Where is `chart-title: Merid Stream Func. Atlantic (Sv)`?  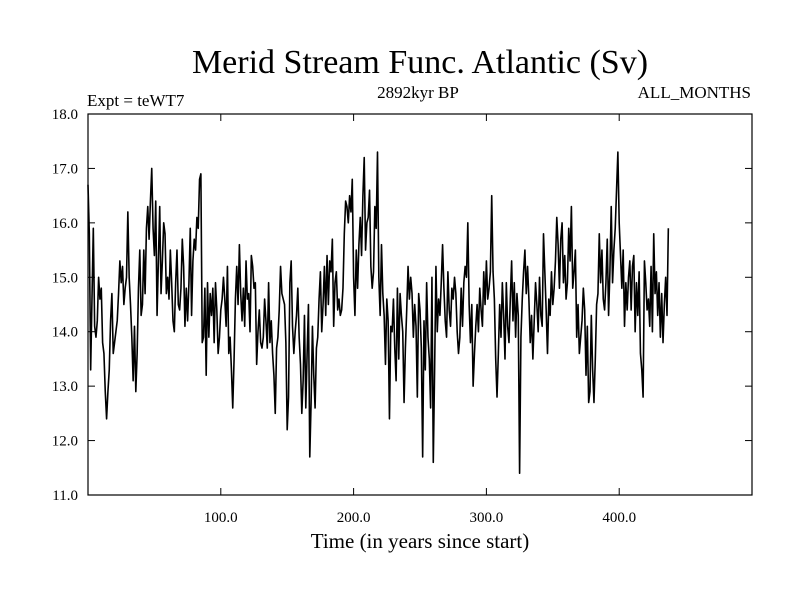
chart-title: Merid Stream Func. Atlantic (Sv) is located at coordinates (420, 62).